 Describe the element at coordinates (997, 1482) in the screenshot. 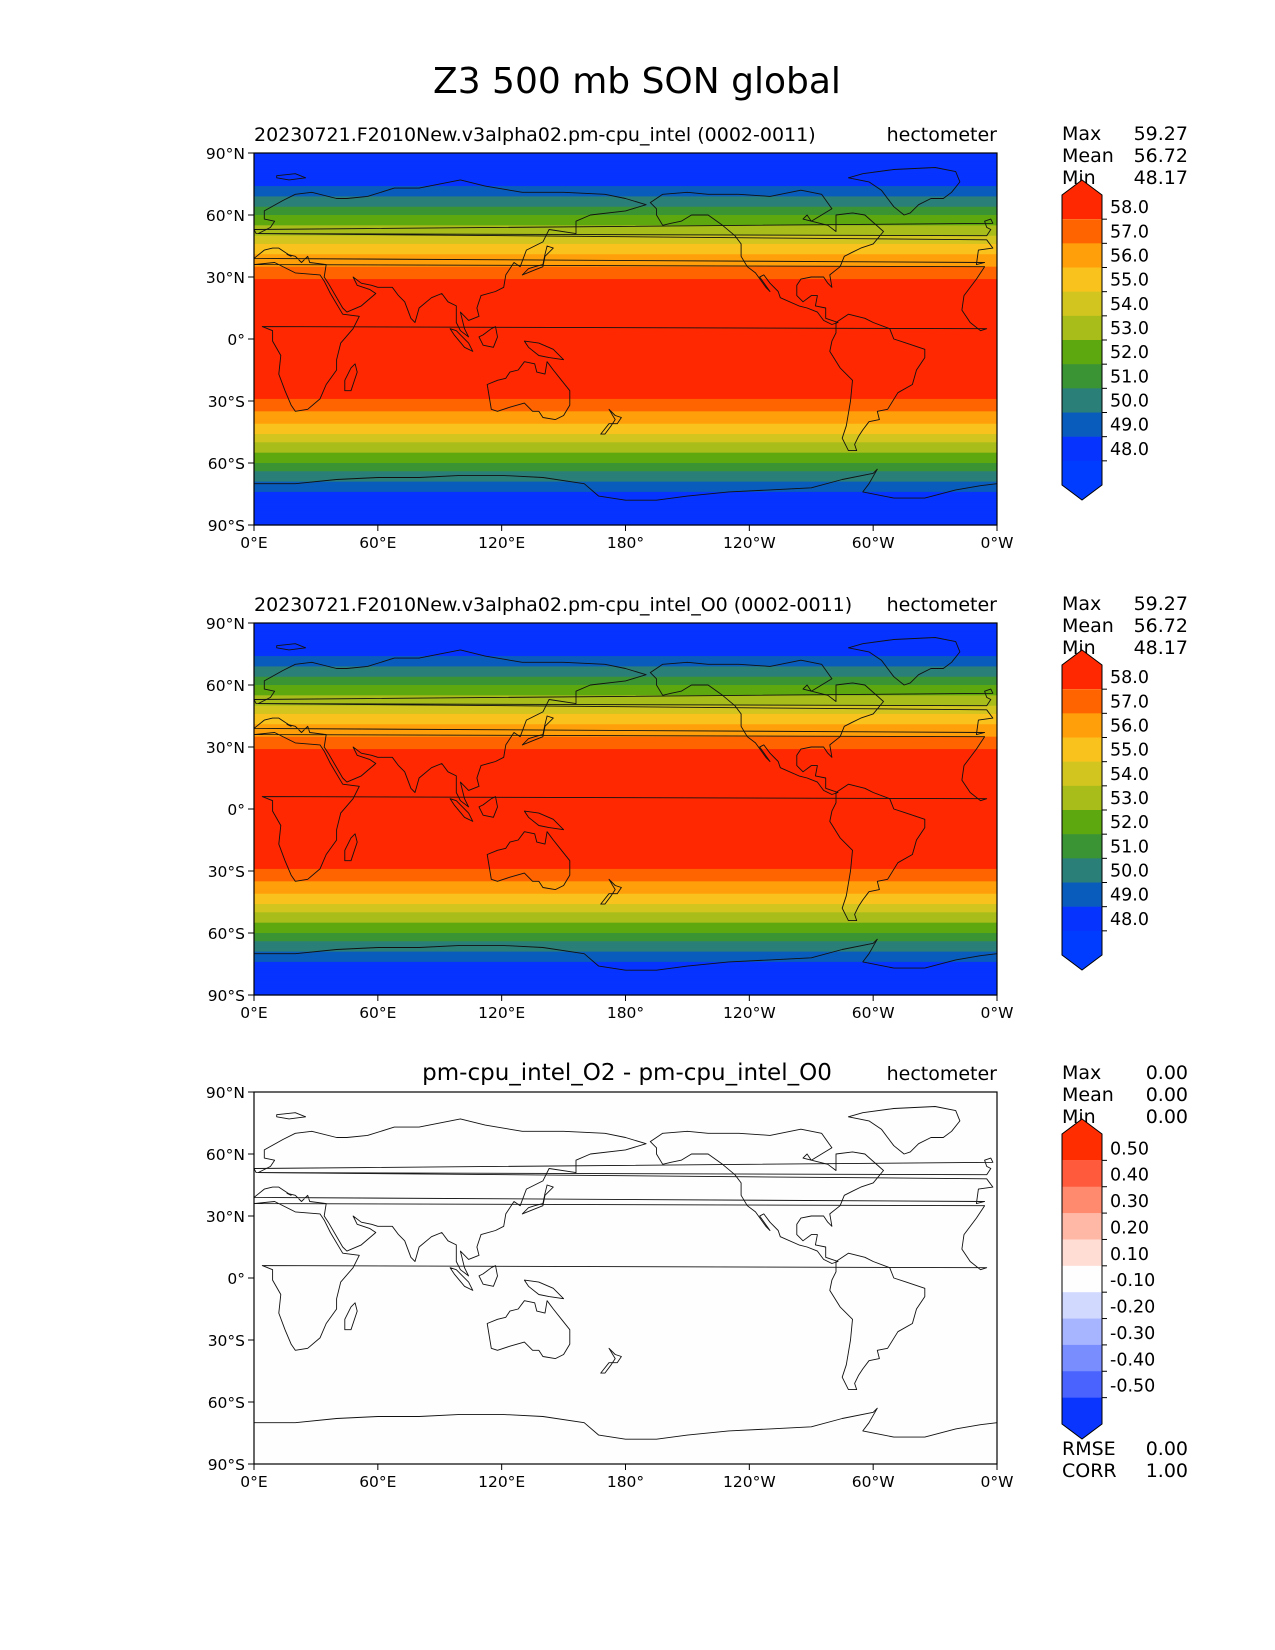

I see `x-tick-label: 0°W` at that location.